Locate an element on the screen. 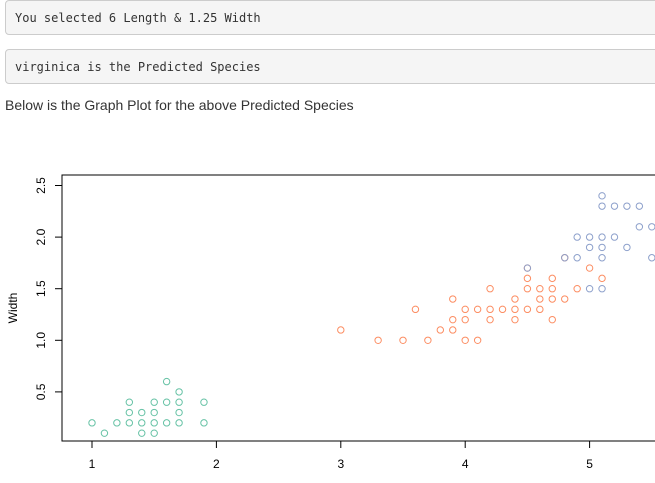  y-axis-title: Width is located at coordinates (13, 308).